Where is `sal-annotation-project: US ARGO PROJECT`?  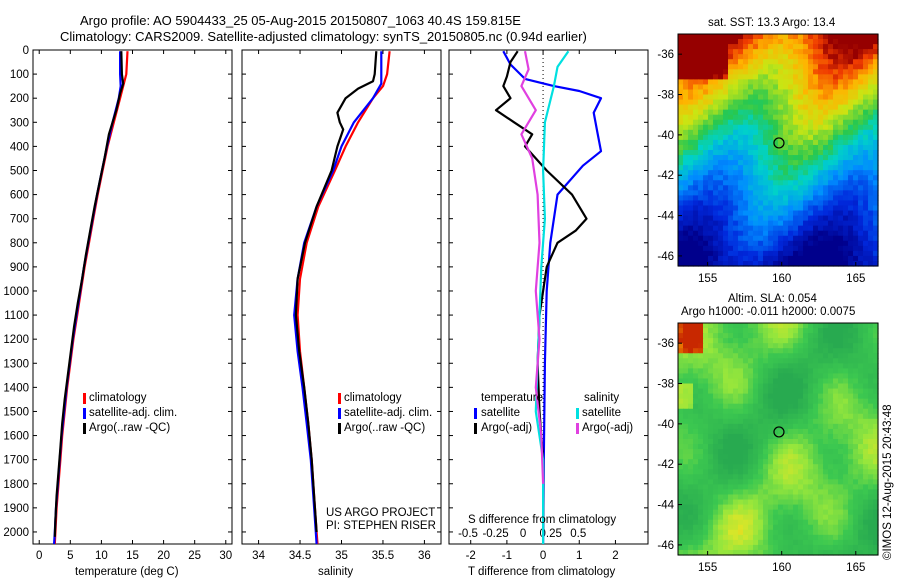
sal-annotation-project: US ARGO PROJECT is located at coordinates (381, 513).